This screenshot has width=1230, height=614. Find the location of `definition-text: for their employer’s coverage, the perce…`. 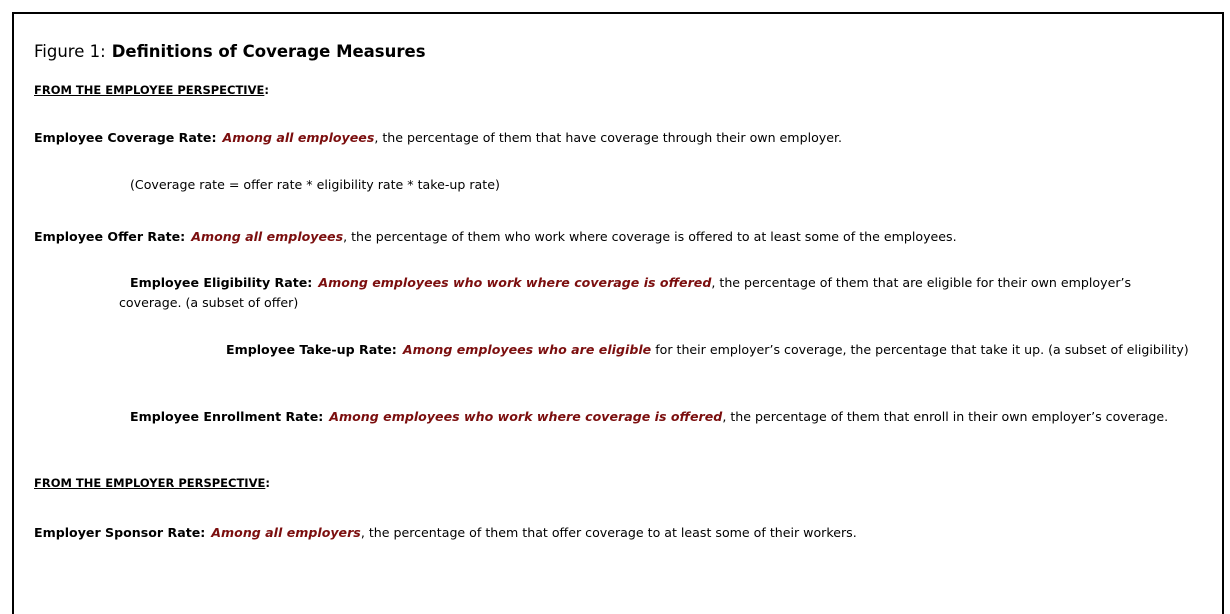

definition-text: for their employer’s coverage, the perce… is located at coordinates (920, 349).